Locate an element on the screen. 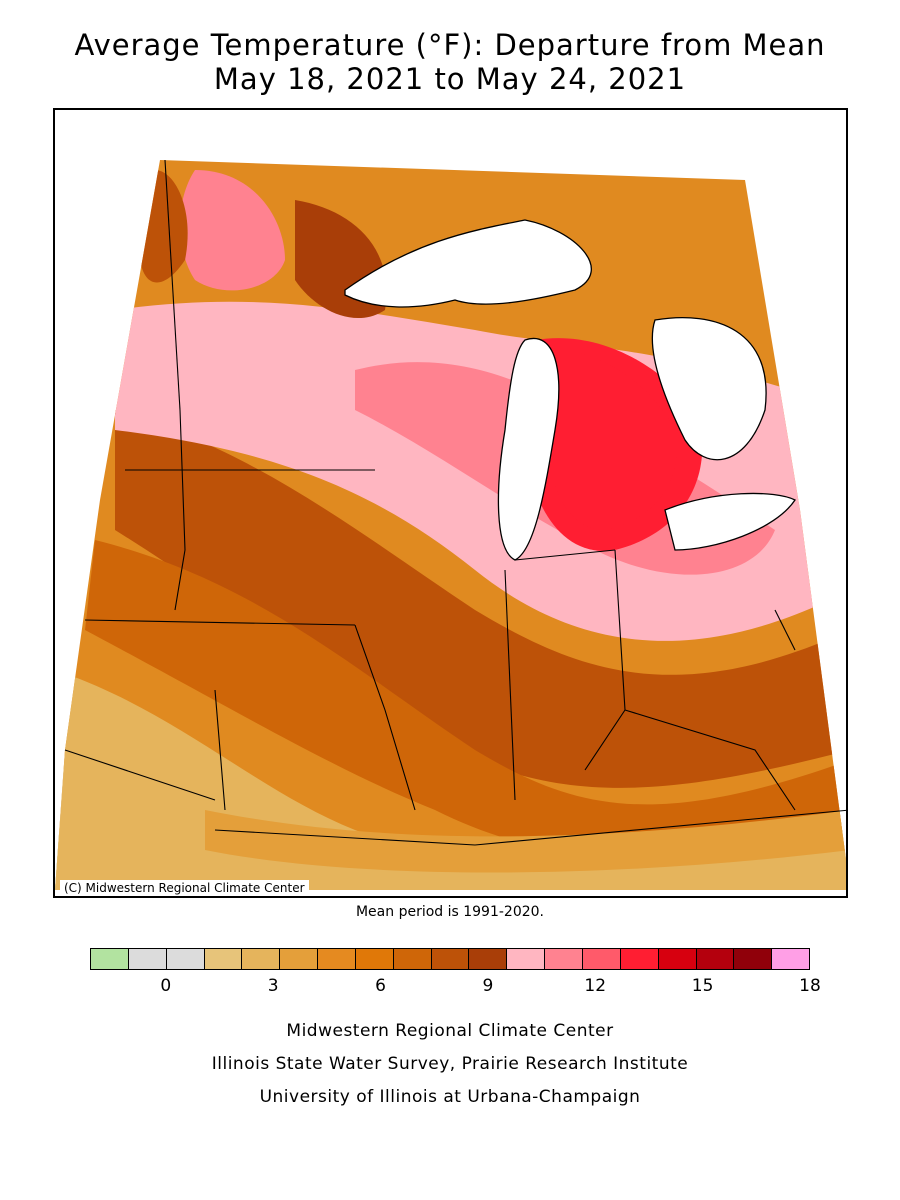 This screenshot has height=1200, width=900. lake-huron is located at coordinates (709, 389).